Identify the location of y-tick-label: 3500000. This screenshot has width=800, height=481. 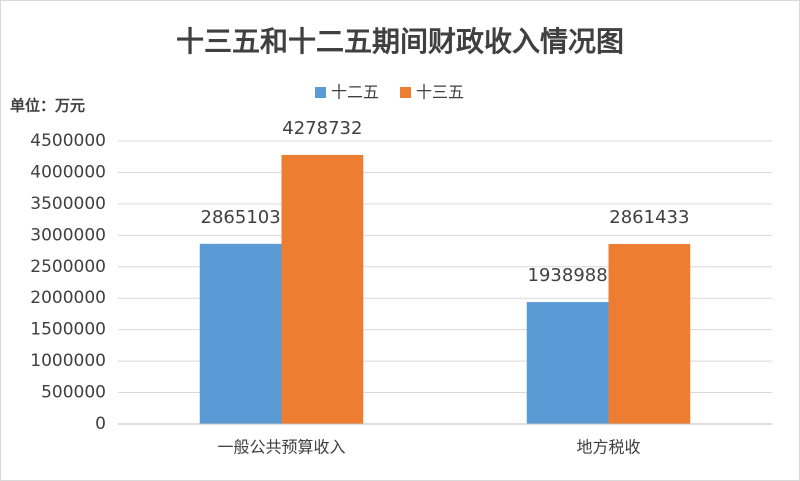
(68, 204).